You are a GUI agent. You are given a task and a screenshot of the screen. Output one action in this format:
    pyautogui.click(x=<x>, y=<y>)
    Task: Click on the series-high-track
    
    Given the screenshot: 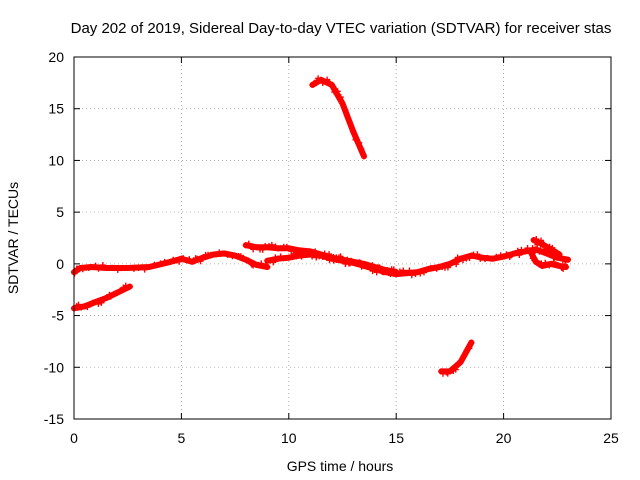 What is the action you would take?
    pyautogui.click(x=338, y=117)
    